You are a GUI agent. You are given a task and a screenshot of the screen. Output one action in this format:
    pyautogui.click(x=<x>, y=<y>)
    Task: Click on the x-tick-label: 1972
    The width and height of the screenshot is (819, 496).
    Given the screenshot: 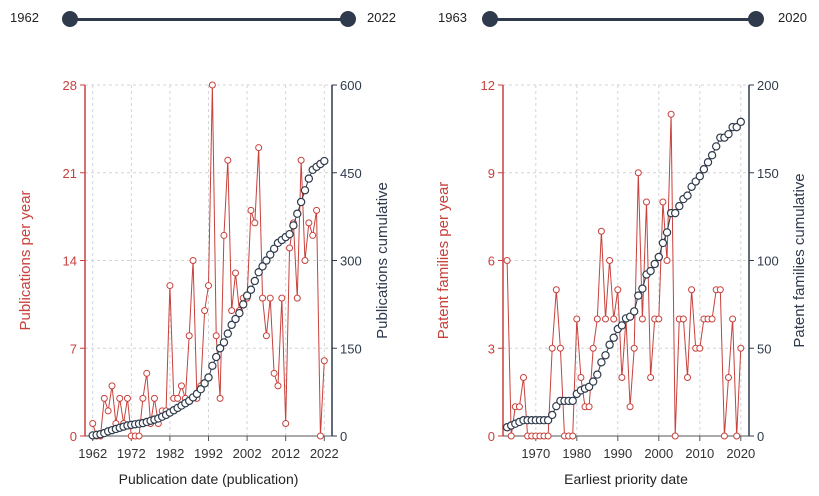 What is the action you would take?
    pyautogui.click(x=131, y=453)
    